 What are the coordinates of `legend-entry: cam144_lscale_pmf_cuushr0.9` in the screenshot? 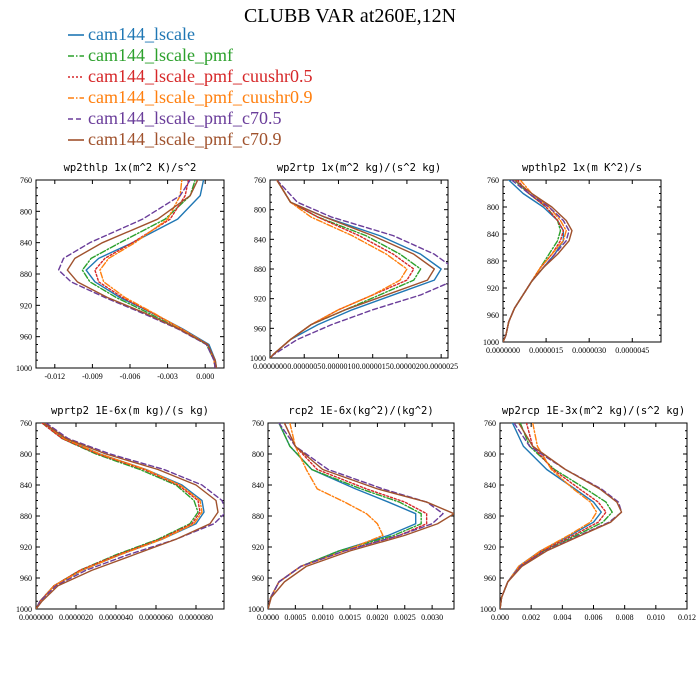 It's located at (200, 97).